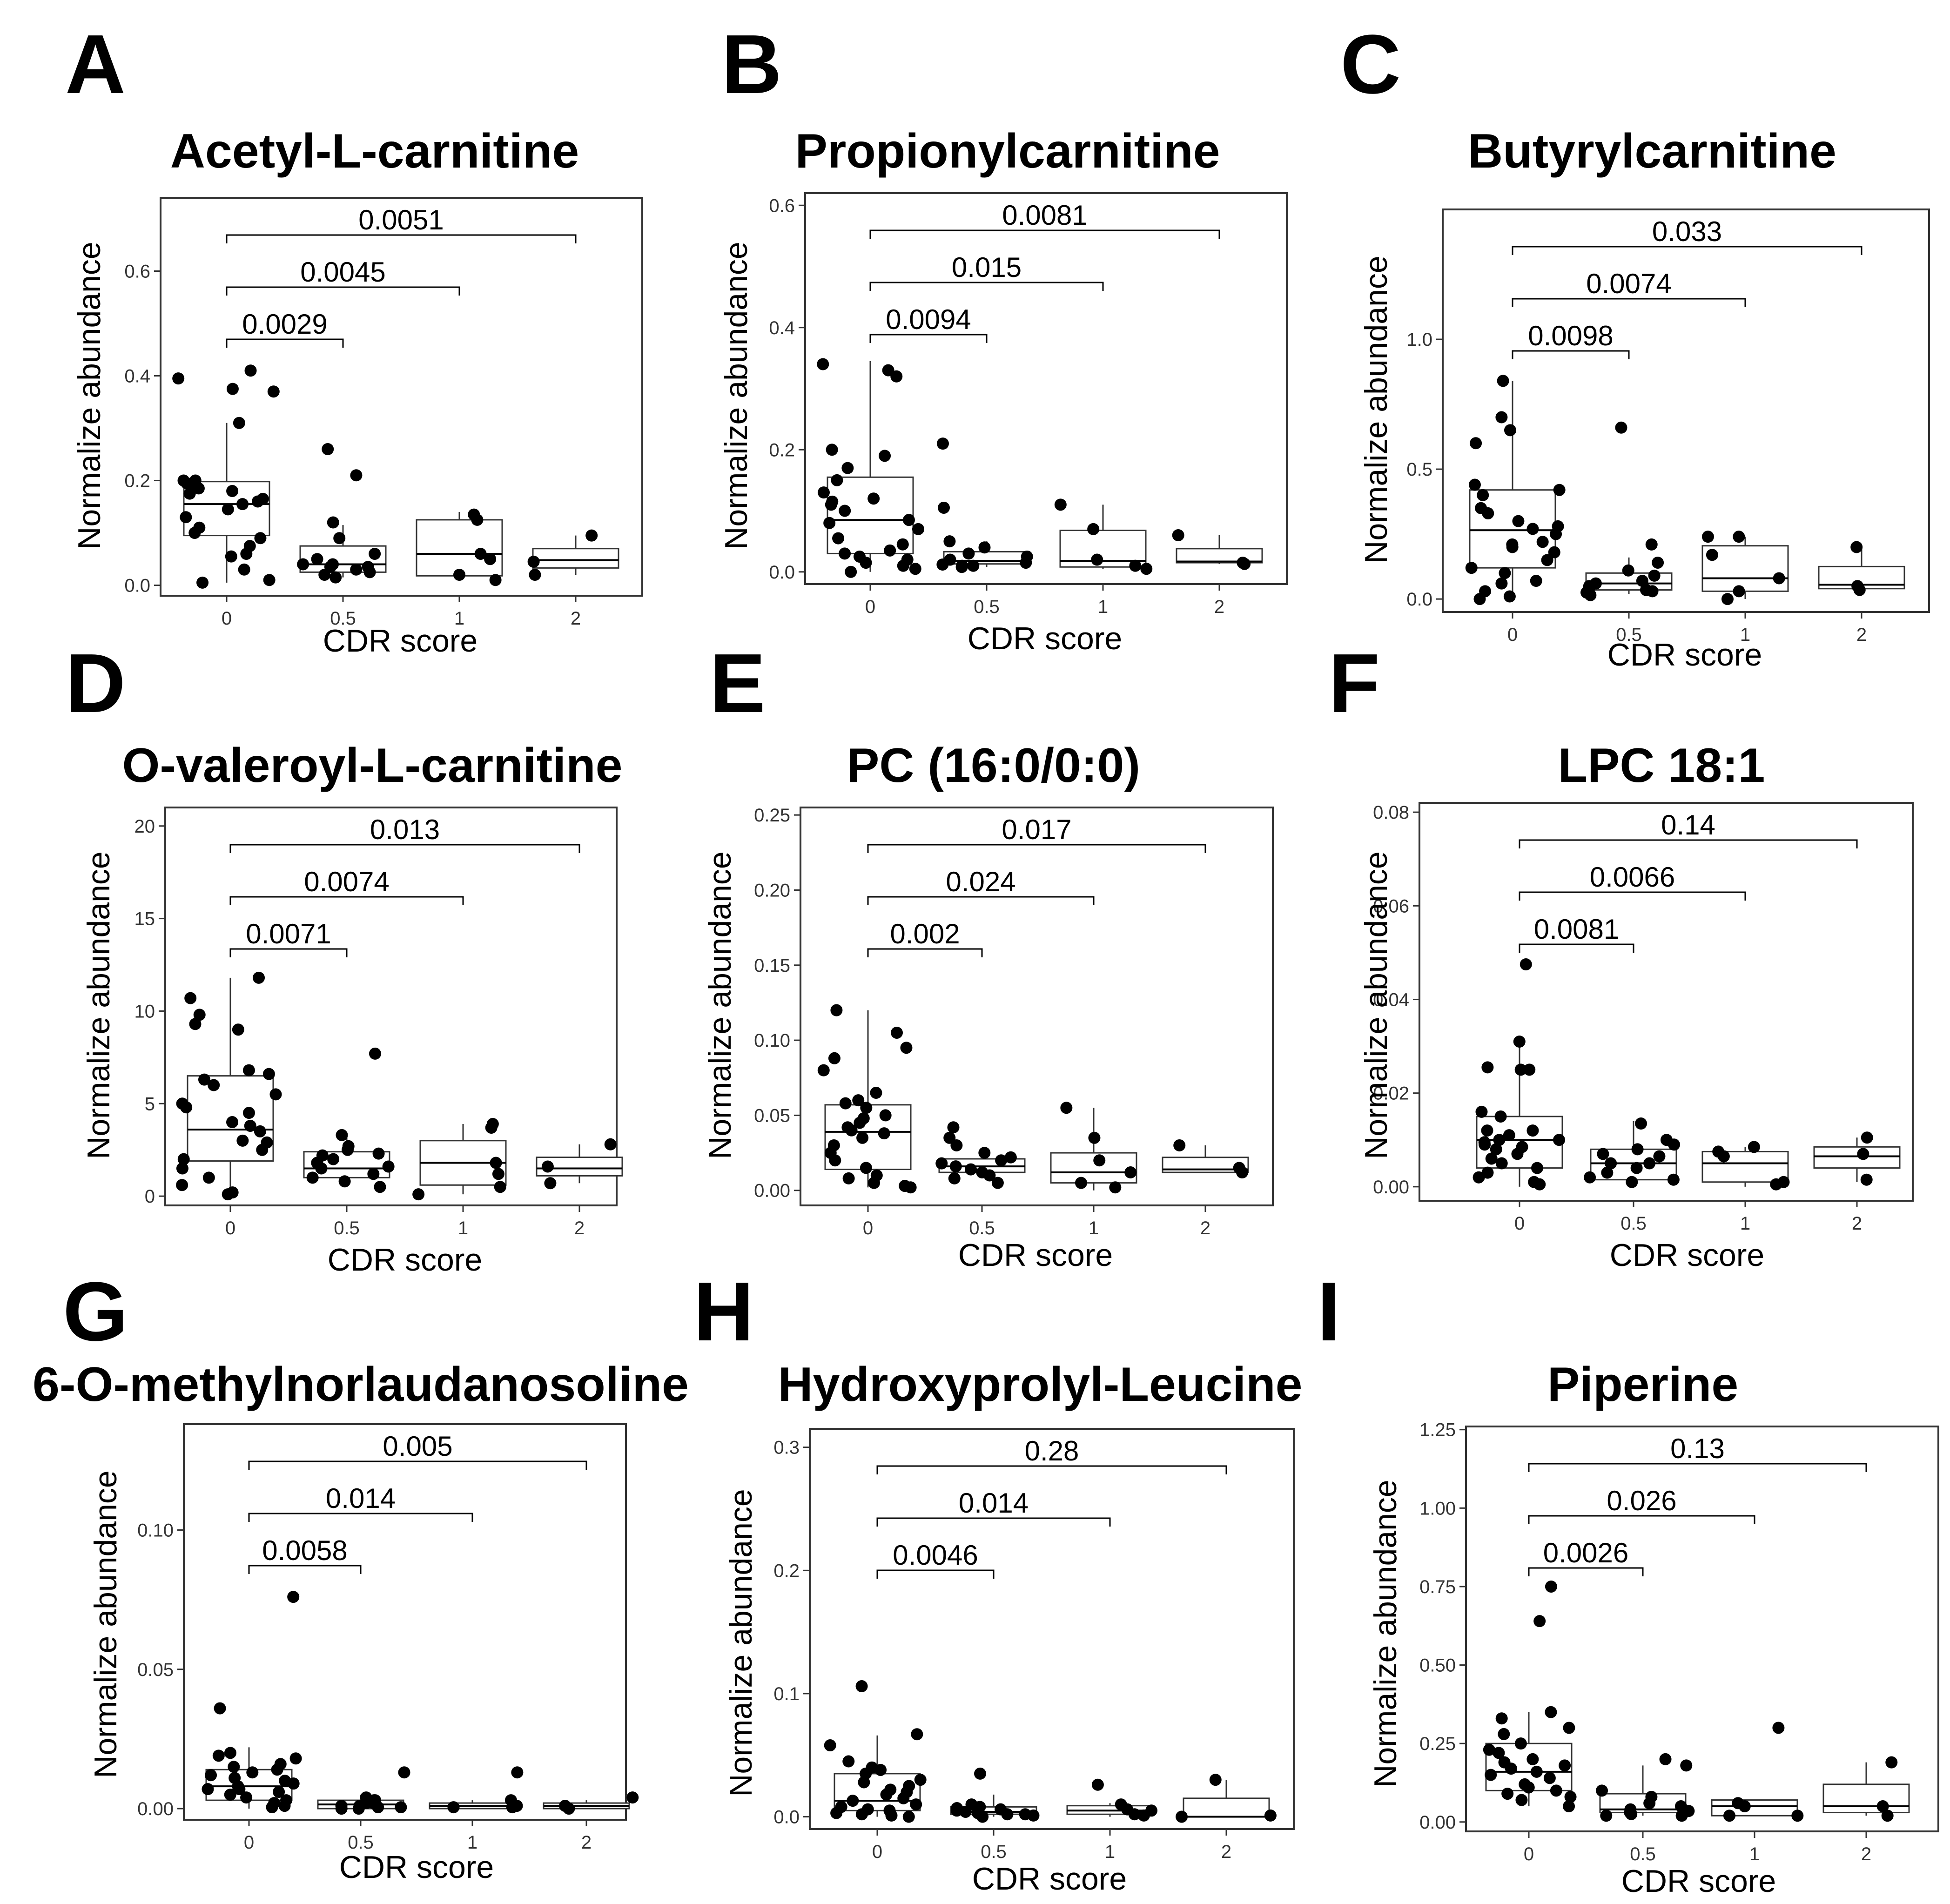 This screenshot has width=1950, height=1904. Describe the element at coordinates (993, 766) in the screenshot. I see `panel-title: PC (16:0/0:0)` at that location.